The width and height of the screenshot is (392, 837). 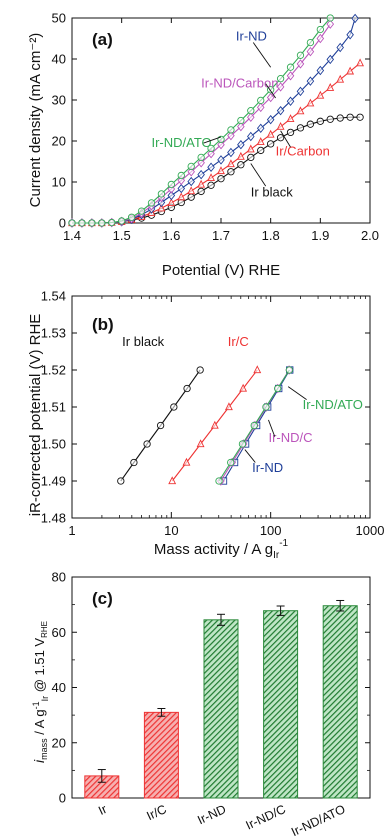 What do you see at coordinates (271, 530) in the screenshot?
I see `x-tick-label: 100` at bounding box center [271, 530].